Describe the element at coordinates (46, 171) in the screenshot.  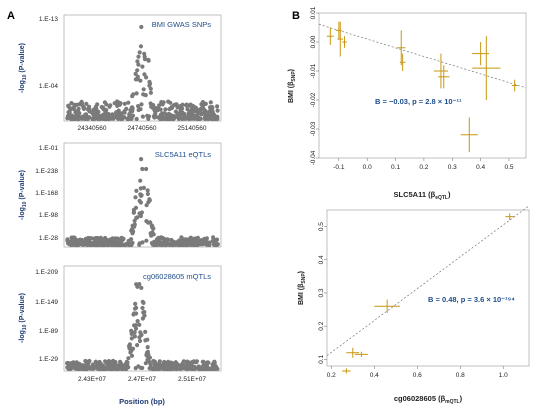
I see `y-tick-label: 1.E-238` at that location.